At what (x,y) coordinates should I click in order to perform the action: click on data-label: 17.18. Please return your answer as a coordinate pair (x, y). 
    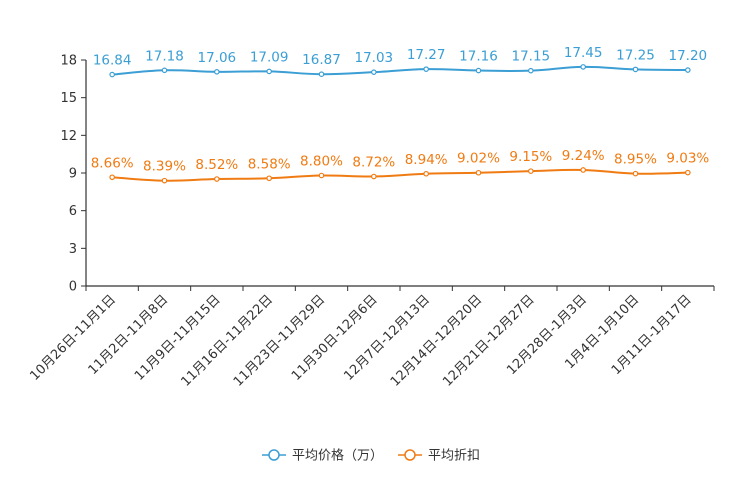
    Looking at the image, I should click on (164, 56).